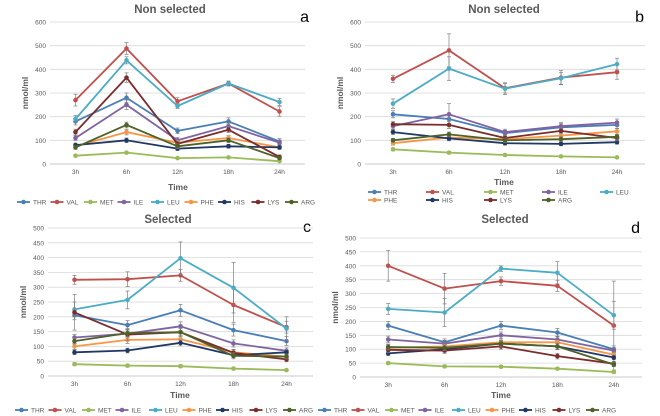 The image size is (660, 416). What do you see at coordinates (173, 203) in the screenshot?
I see `legend-label: LEU` at bounding box center [173, 203].